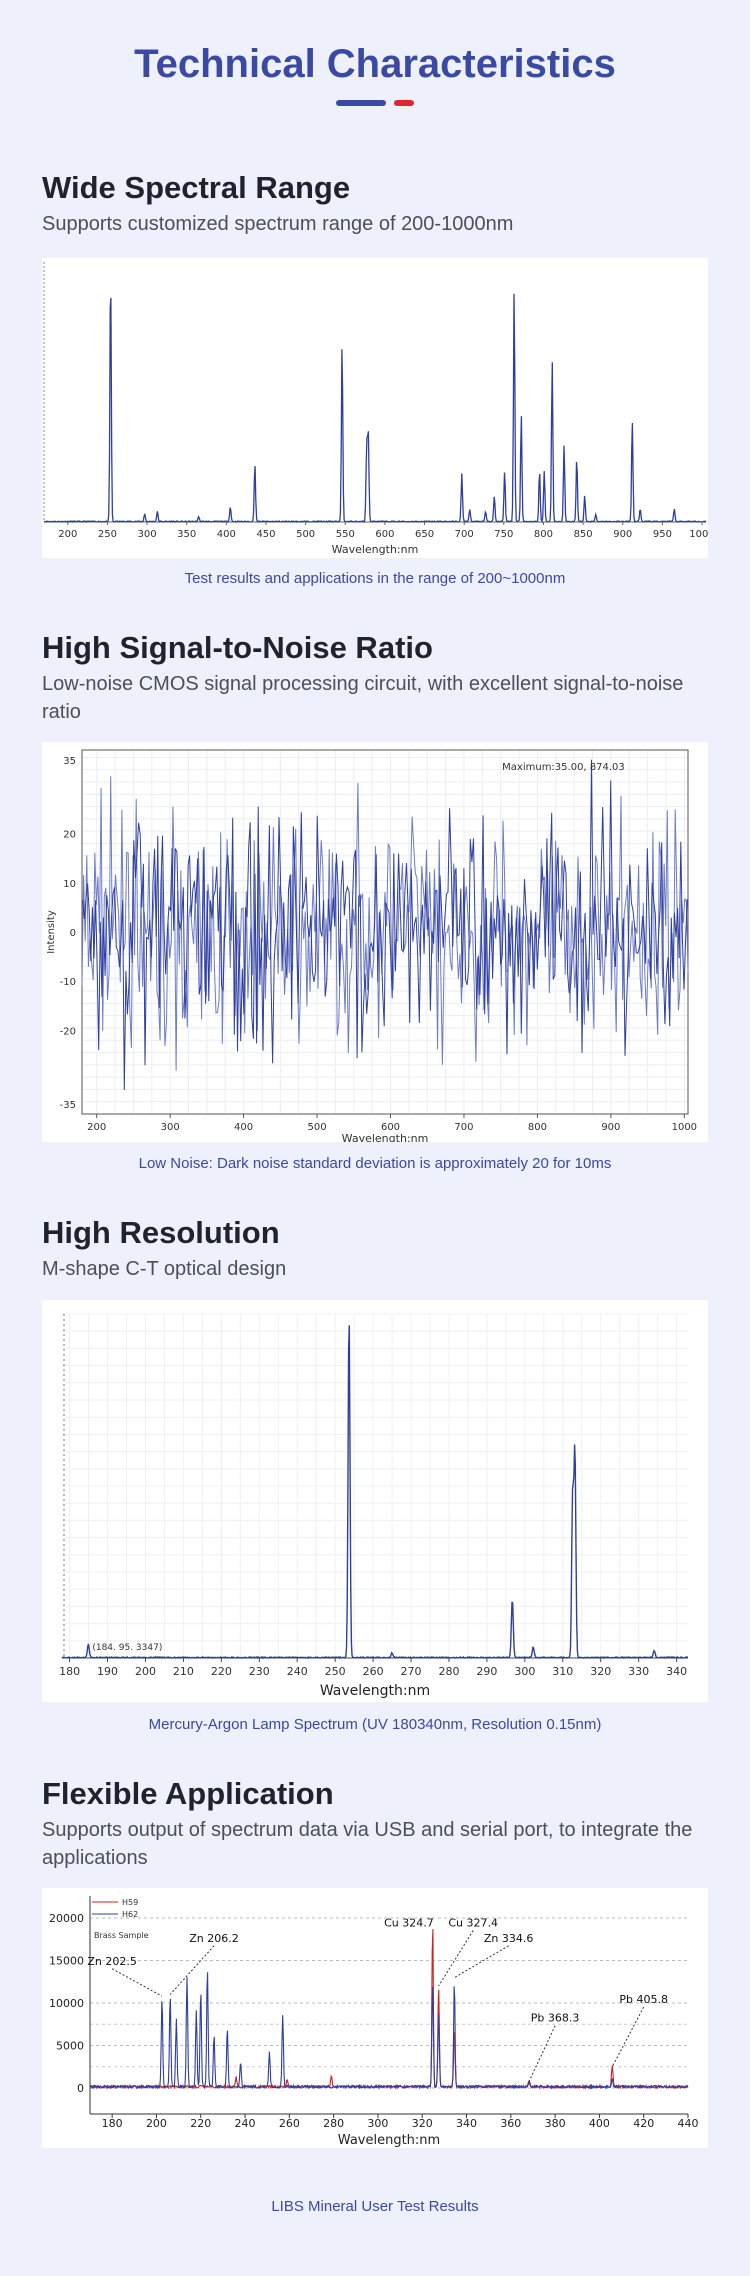 This screenshot has height=2276, width=750. Describe the element at coordinates (127, 1648) in the screenshot. I see `peak-annotation: (184. 95. 3347)` at that location.